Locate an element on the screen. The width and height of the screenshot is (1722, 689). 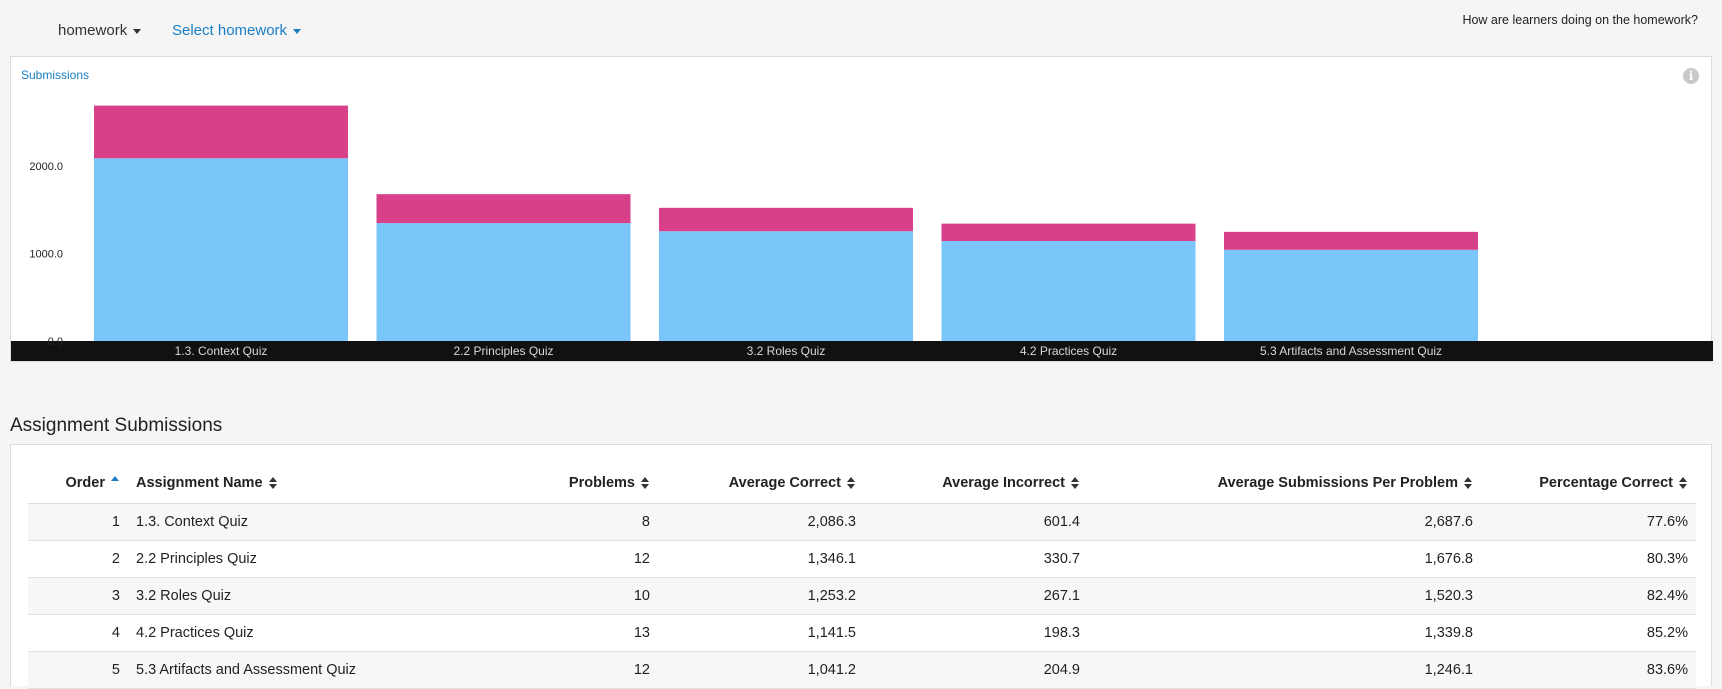
x-tick-label: 4.2 Practices Quiz is located at coordinates (1068, 351).